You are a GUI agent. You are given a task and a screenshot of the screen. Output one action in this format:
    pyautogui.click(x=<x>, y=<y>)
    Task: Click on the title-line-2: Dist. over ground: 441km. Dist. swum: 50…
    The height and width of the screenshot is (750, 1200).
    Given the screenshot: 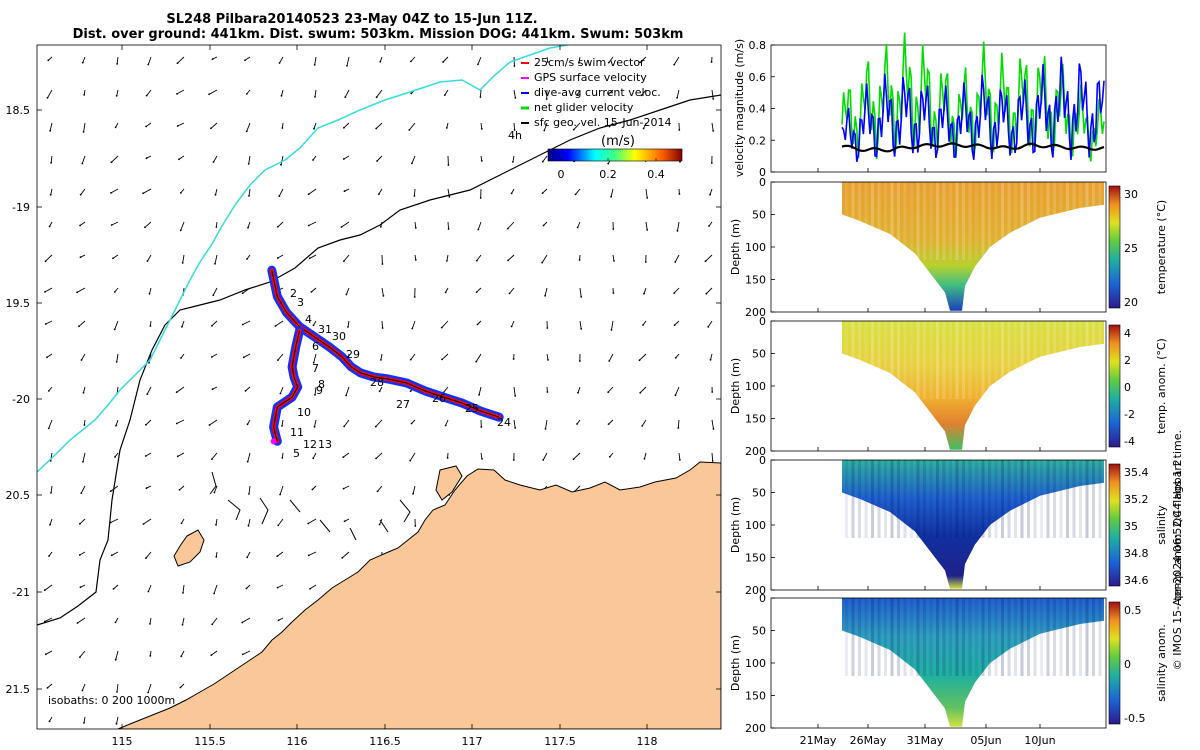 What is the action you would take?
    pyautogui.click(x=378, y=34)
    